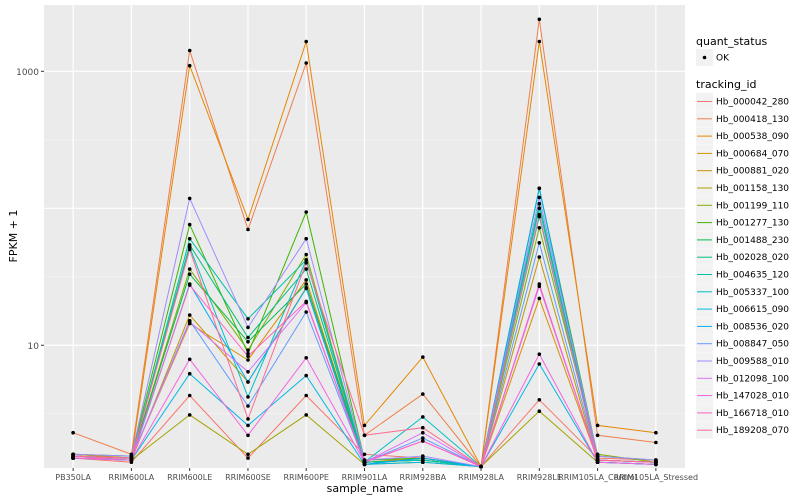  I want to click on x-tick-label: RRIM928BA, so click(422, 477).